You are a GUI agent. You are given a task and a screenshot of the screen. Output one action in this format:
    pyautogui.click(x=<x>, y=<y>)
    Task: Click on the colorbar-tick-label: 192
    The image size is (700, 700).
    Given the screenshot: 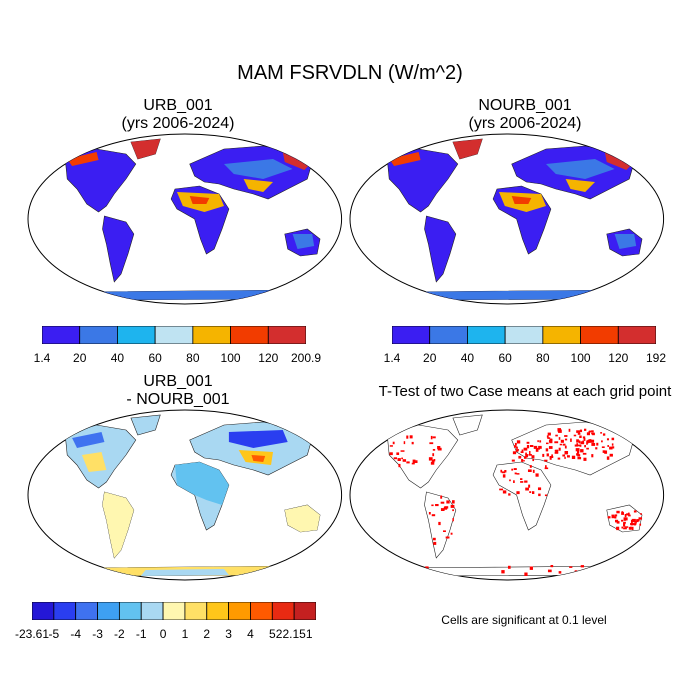 What is the action you would take?
    pyautogui.click(x=656, y=358)
    